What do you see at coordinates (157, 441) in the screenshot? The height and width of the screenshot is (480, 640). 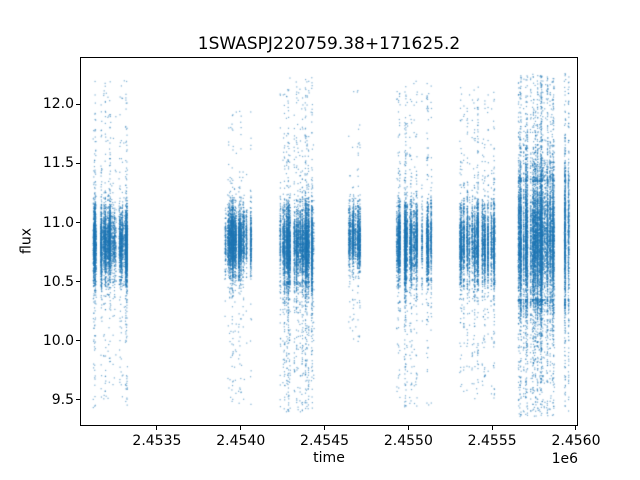 I see `x-tick-label: 2.4535` at bounding box center [157, 441].